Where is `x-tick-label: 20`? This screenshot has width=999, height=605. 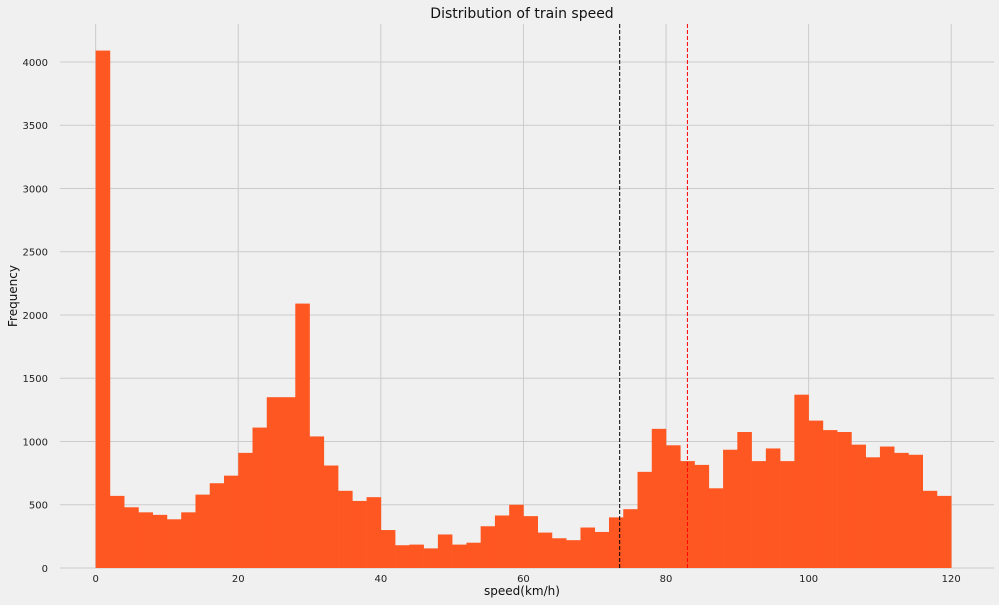 x-tick-label: 20 is located at coordinates (238, 579).